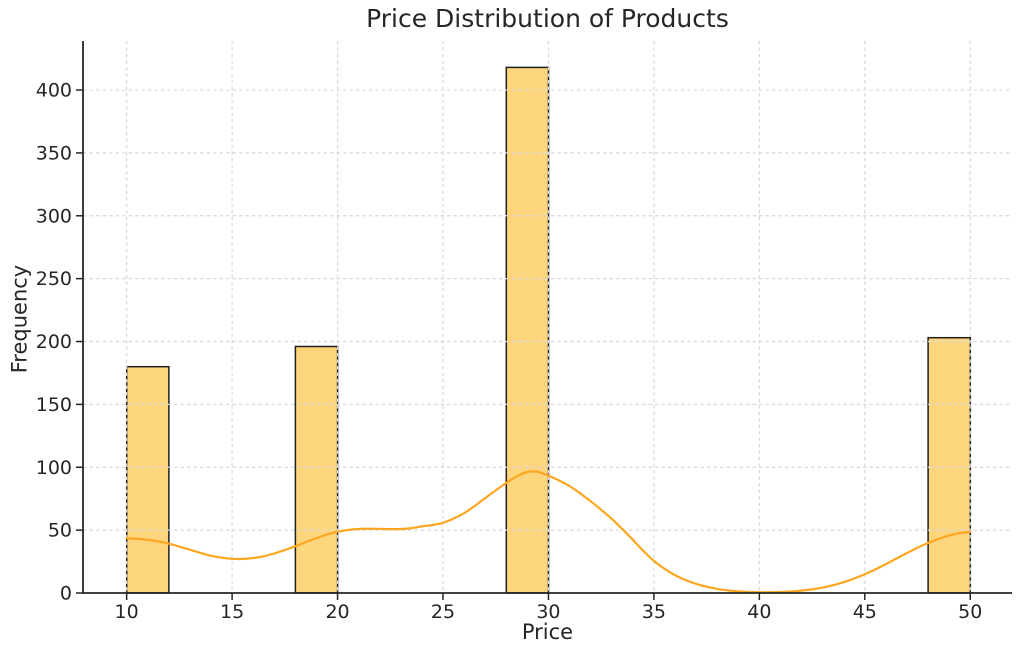  What do you see at coordinates (54, 279) in the screenshot?
I see `y-tick-label: 250` at bounding box center [54, 279].